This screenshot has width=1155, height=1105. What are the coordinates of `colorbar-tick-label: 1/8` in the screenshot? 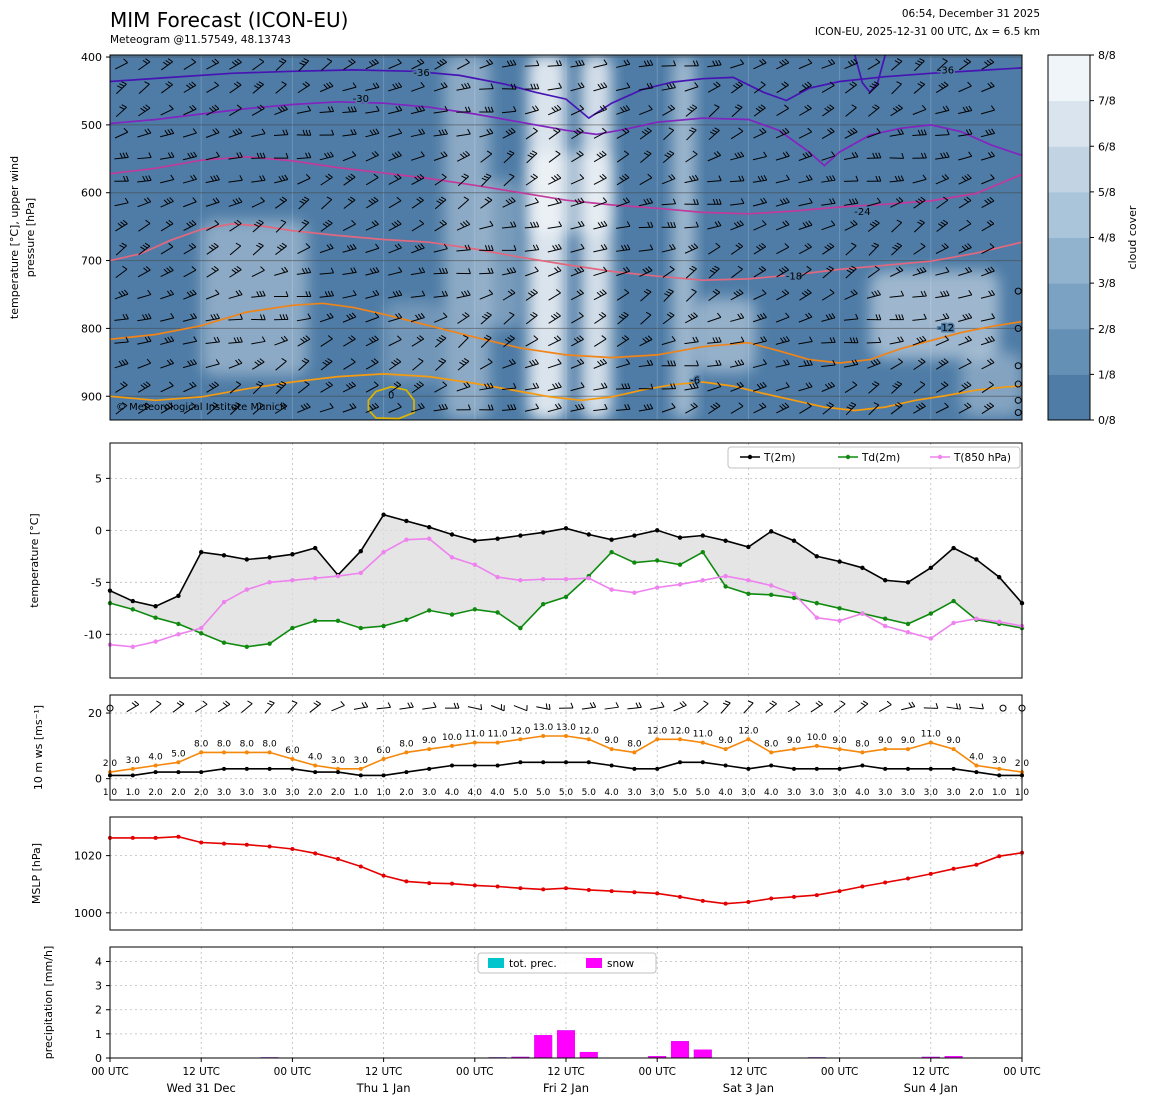 It's located at (1107, 374).